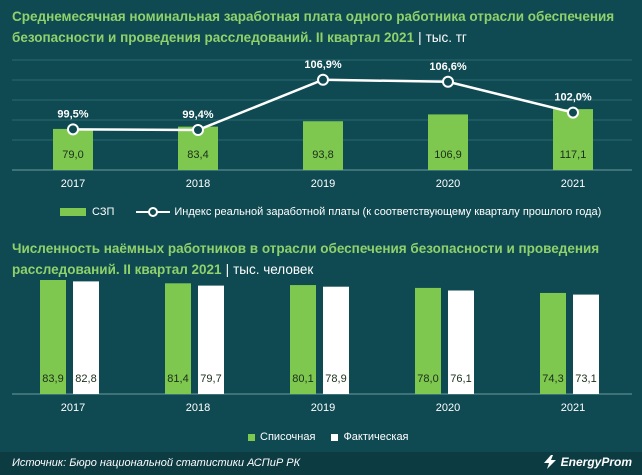 Image resolution: width=642 pixels, height=475 pixels. Describe the element at coordinates (322, 155) in the screenshot. I see `bar-label-2019: 93,8` at that location.